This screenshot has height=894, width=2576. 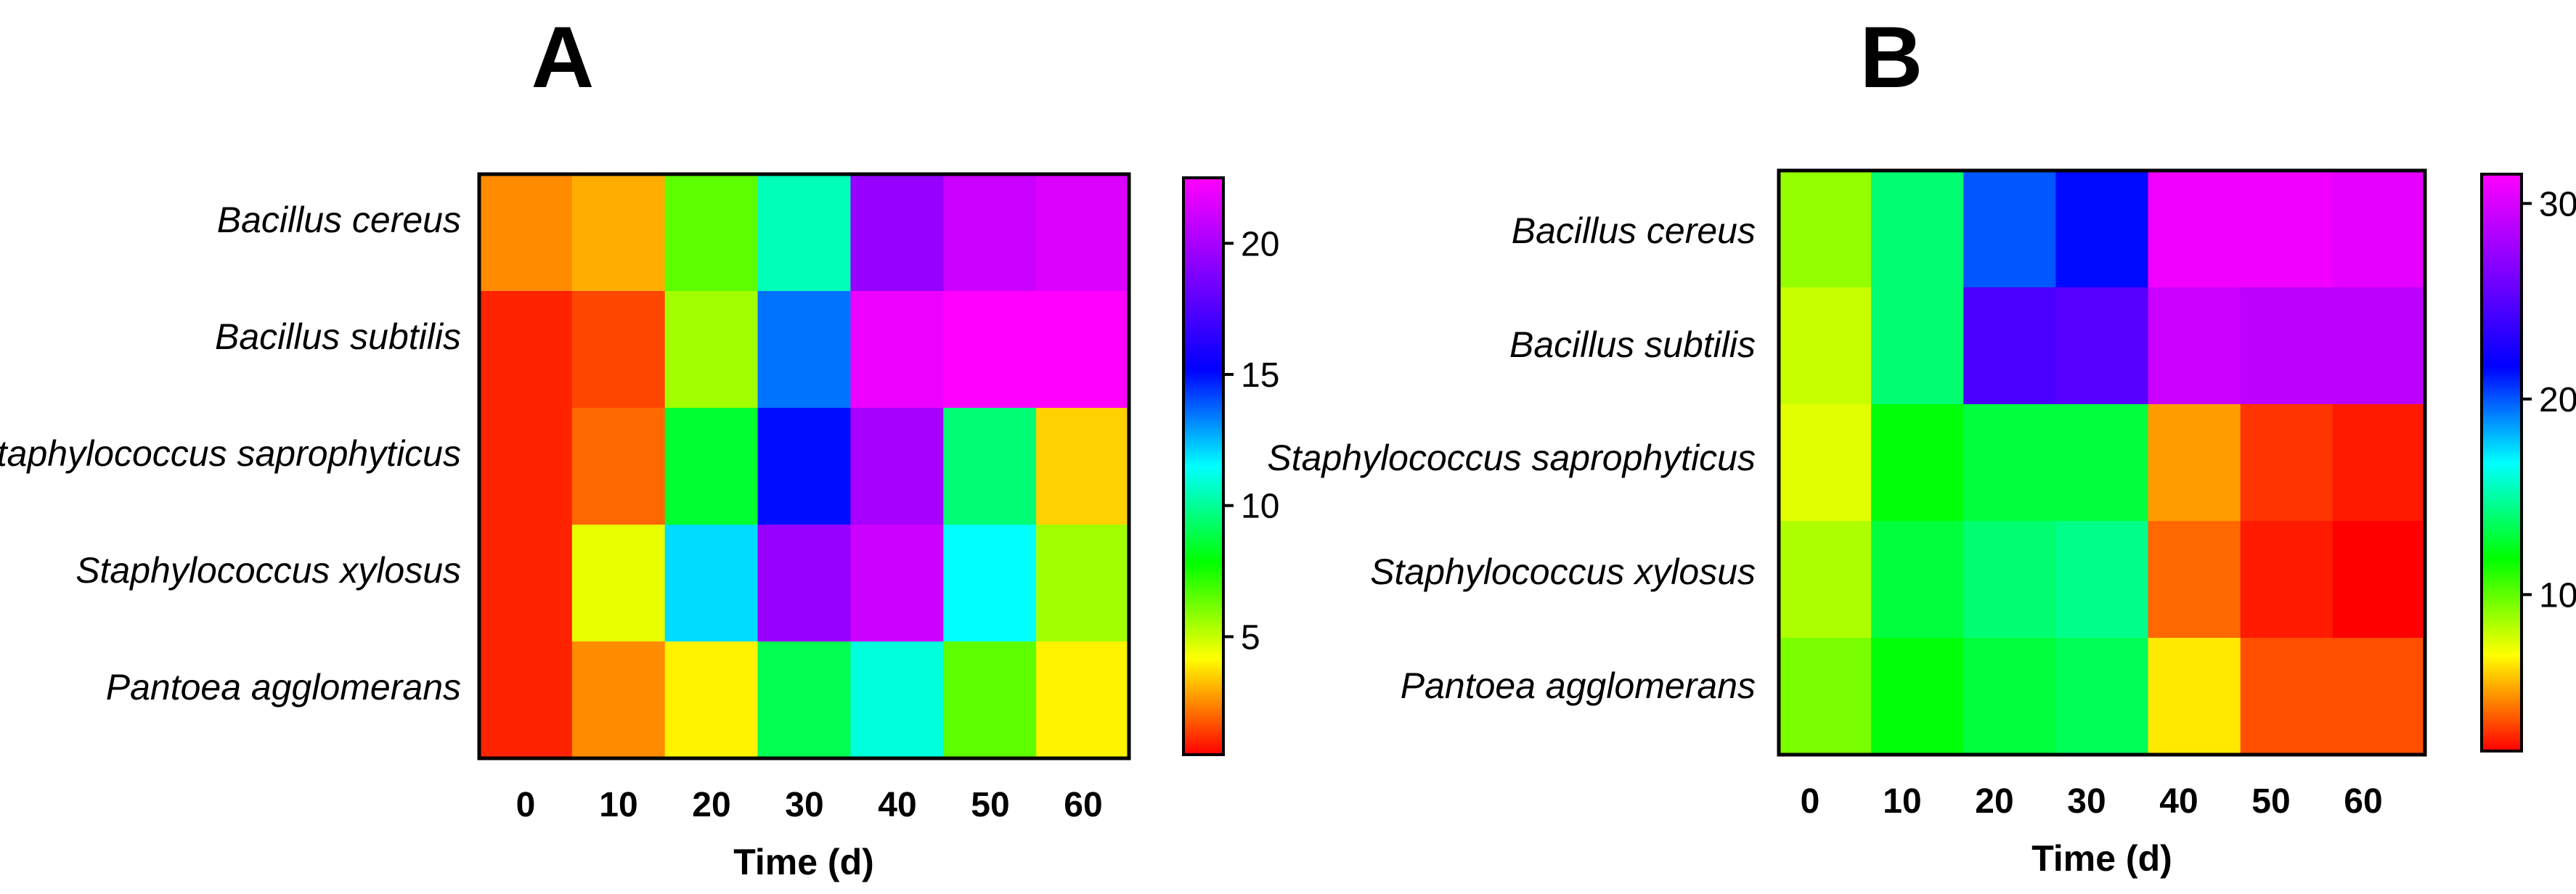 I want to click on colorbar-gradient-b, so click(x=2501, y=462).